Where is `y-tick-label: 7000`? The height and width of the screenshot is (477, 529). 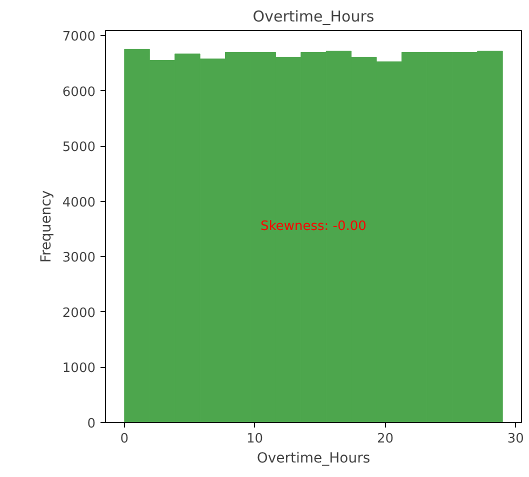 y-tick-label: 7000 is located at coordinates (79, 37).